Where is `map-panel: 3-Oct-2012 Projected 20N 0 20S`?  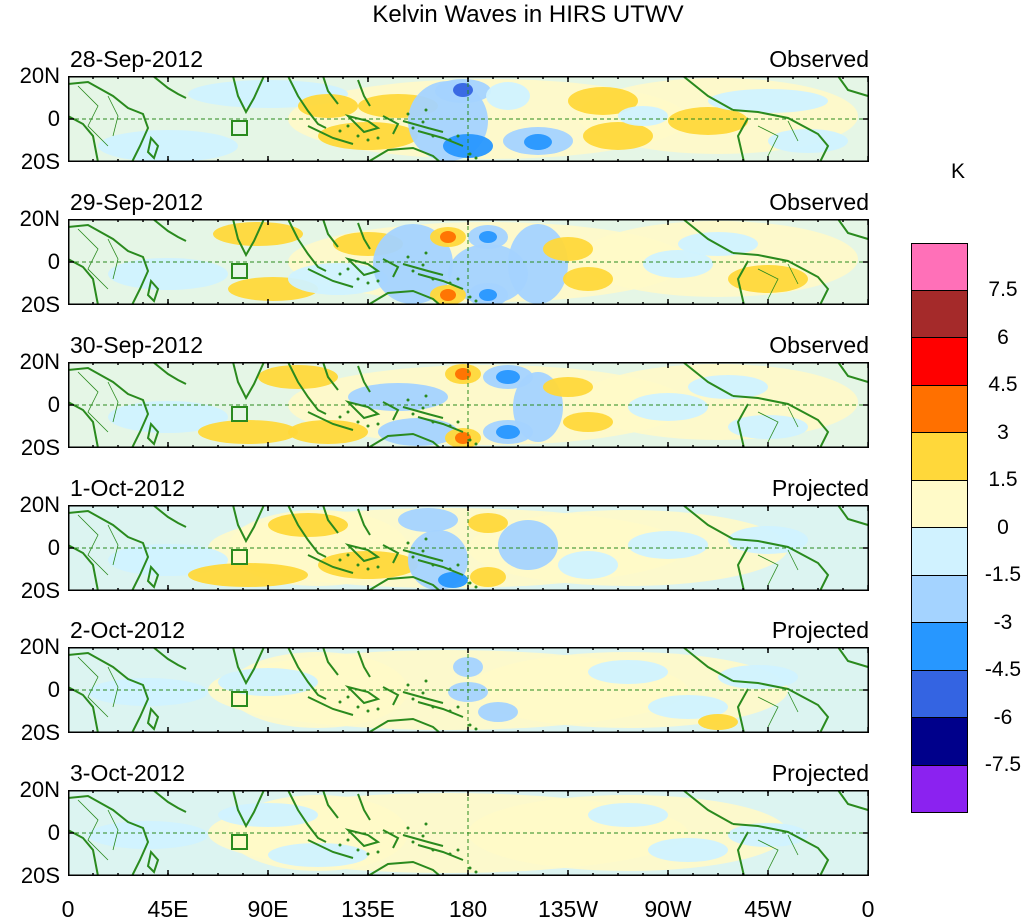
map-panel: 3-Oct-2012 Projected 20N 0 20S is located at coordinates (444, 824).